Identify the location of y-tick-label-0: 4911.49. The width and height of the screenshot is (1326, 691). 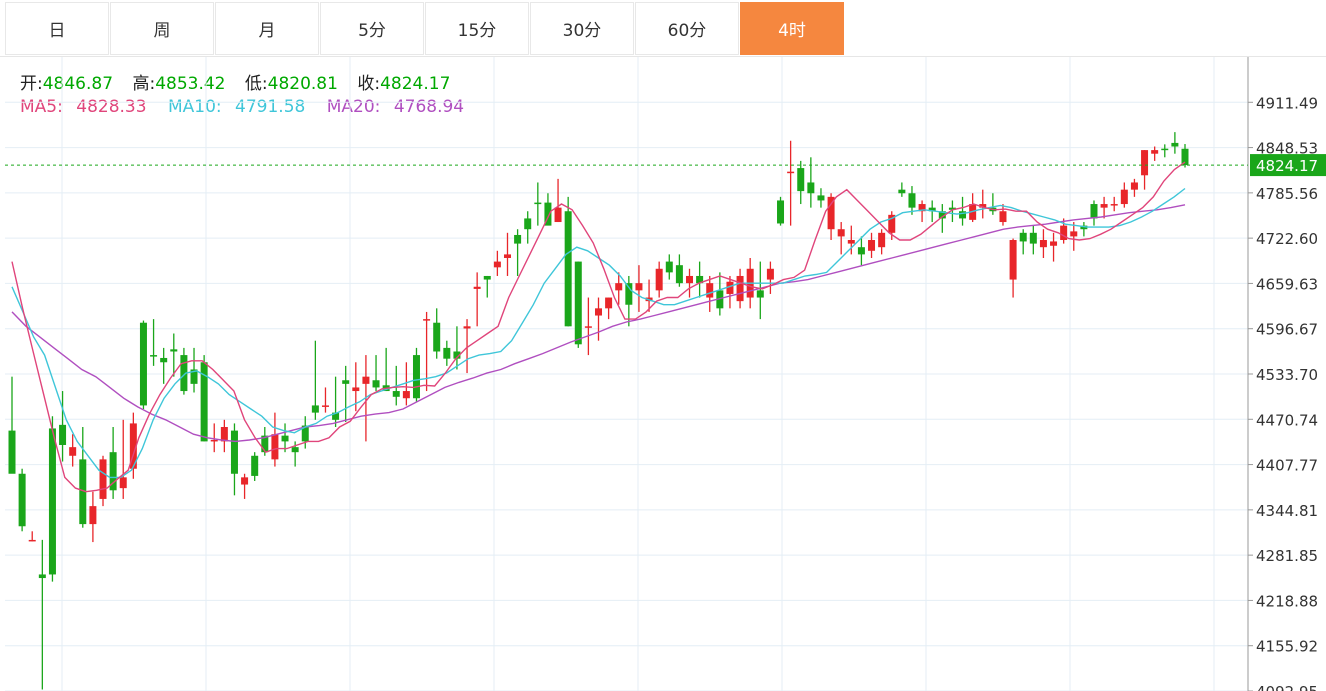
(1287, 103).